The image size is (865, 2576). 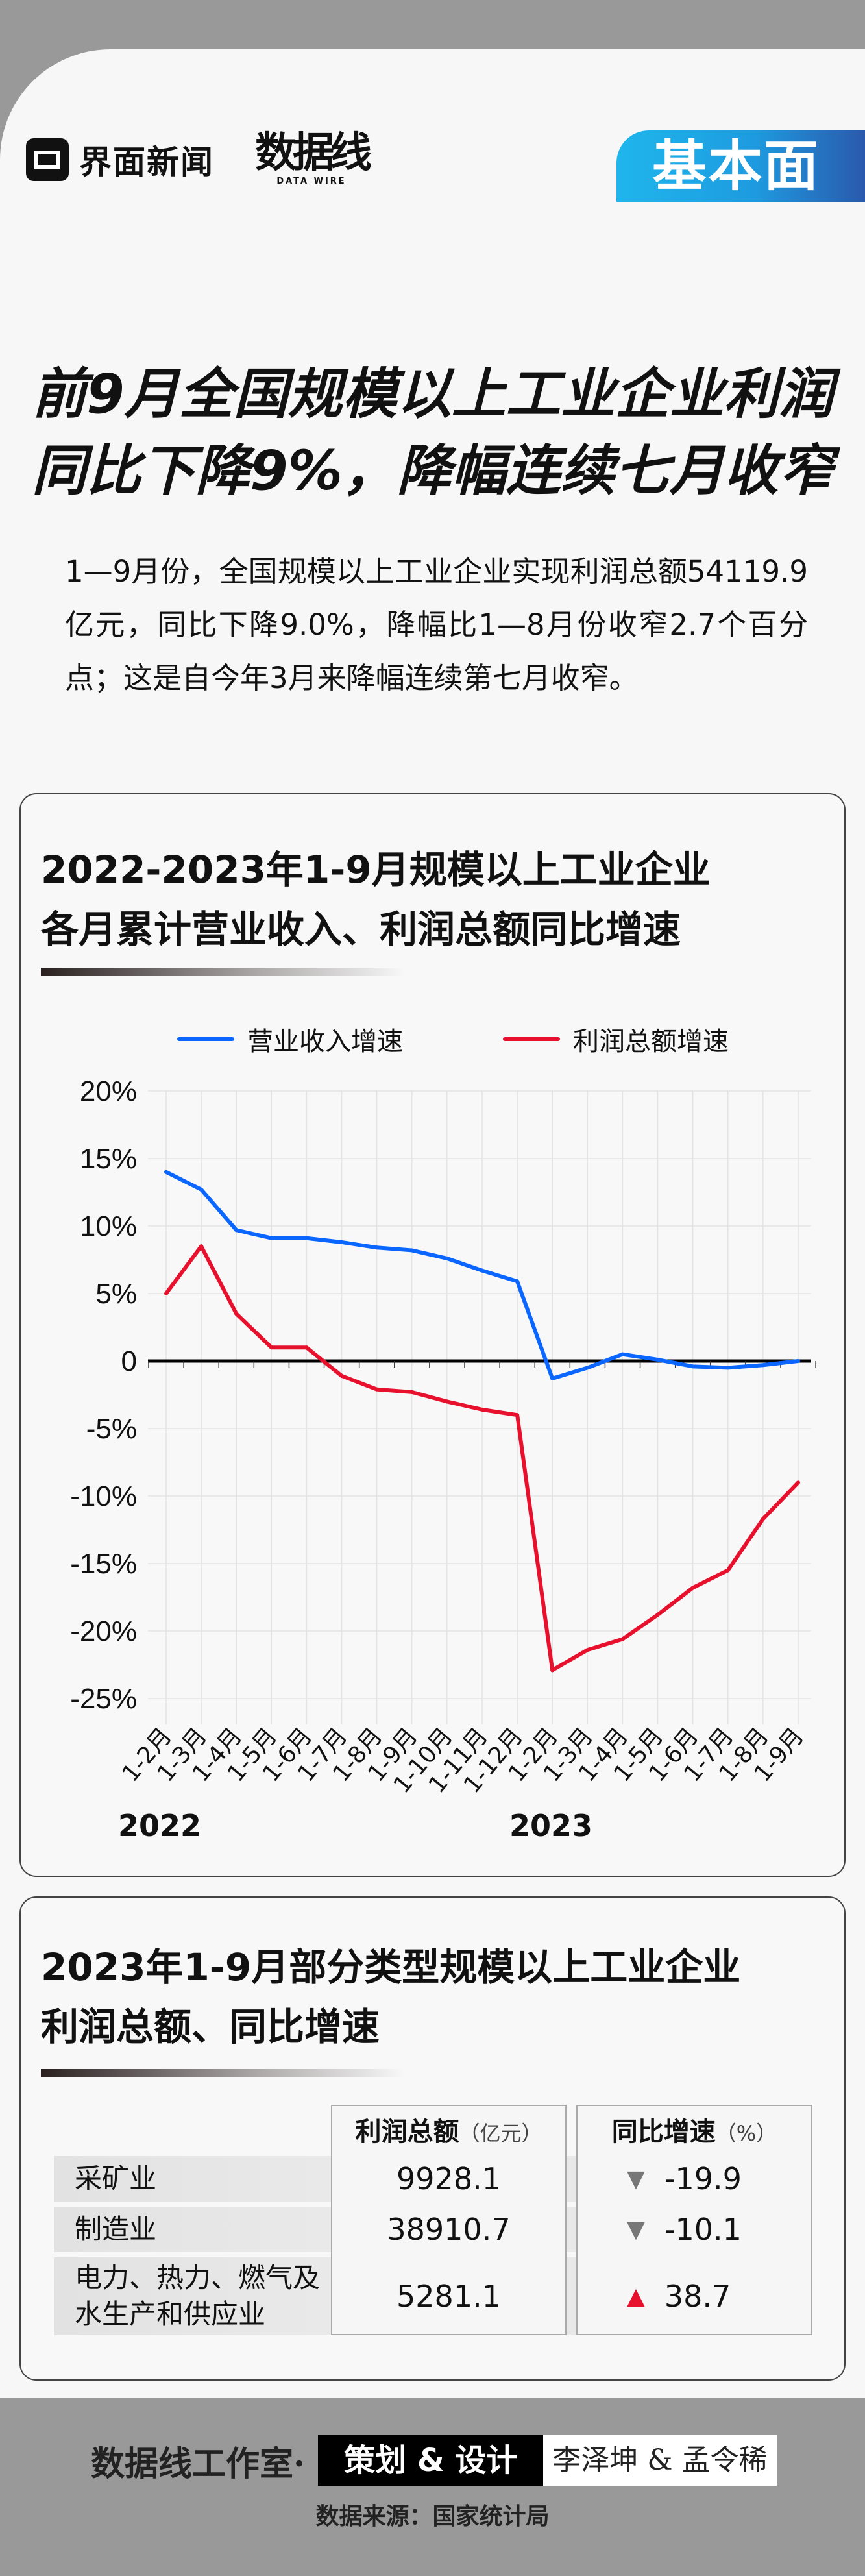 I want to click on y-tick-label: -10%, so click(x=103, y=1496).